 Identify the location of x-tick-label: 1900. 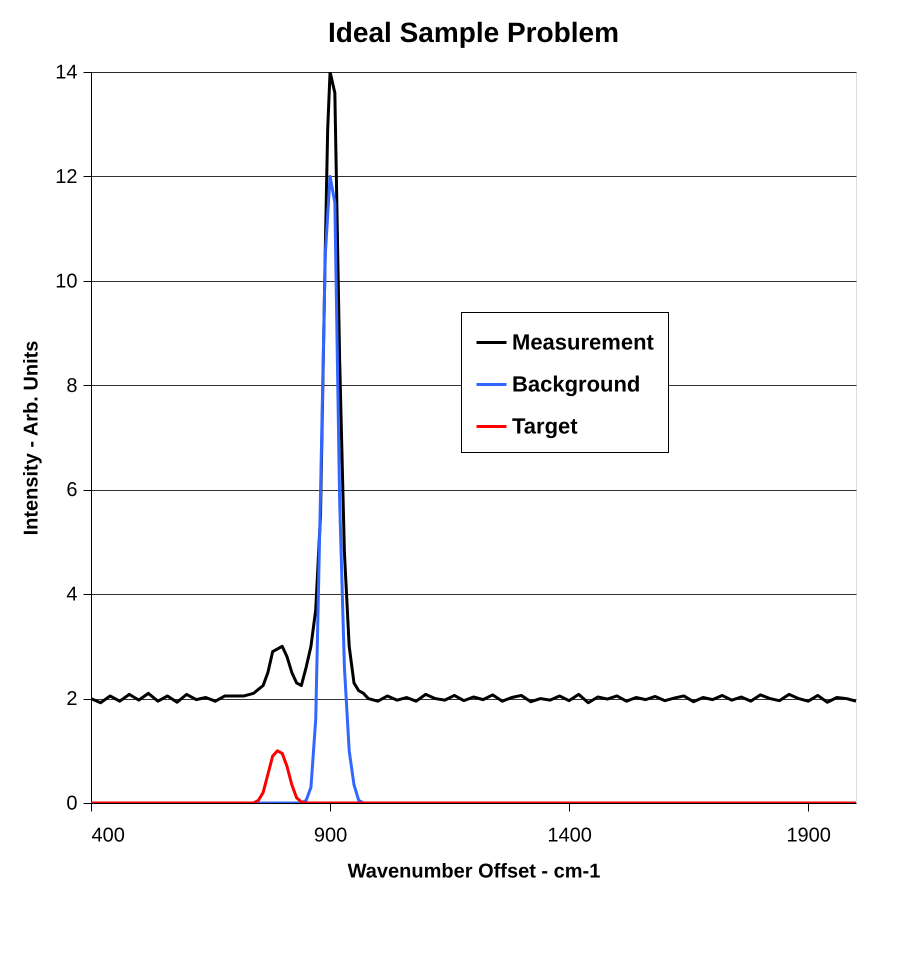
(808, 835).